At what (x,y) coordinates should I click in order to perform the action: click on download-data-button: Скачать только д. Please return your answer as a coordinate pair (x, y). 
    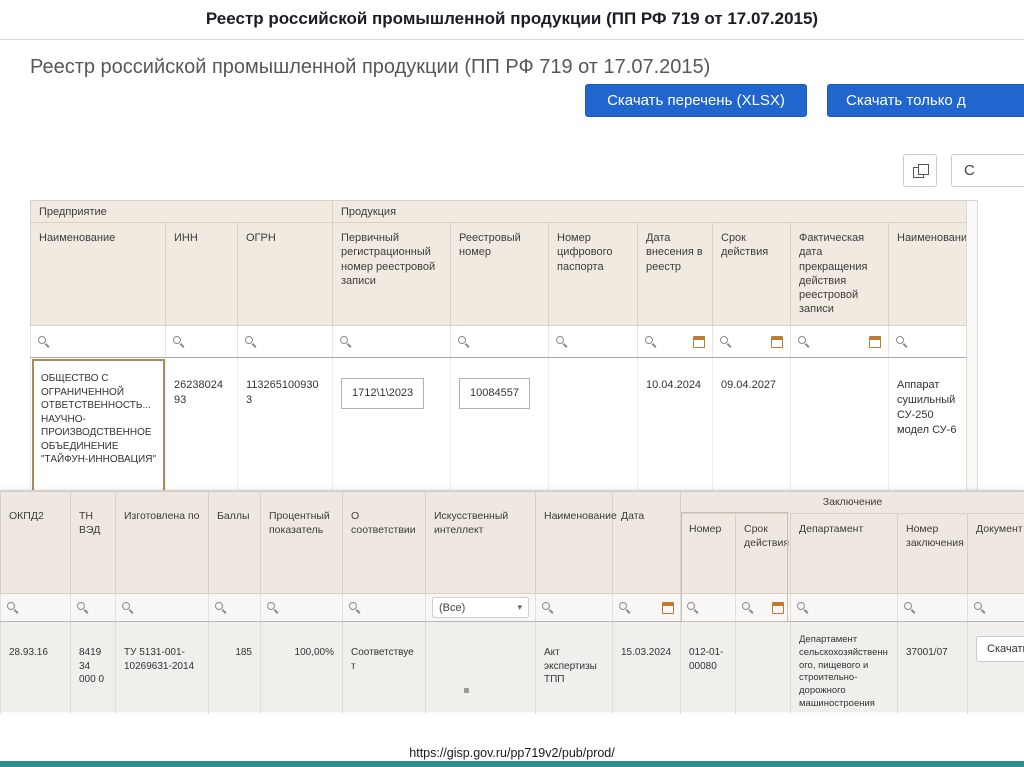
    Looking at the image, I should click on (925, 100).